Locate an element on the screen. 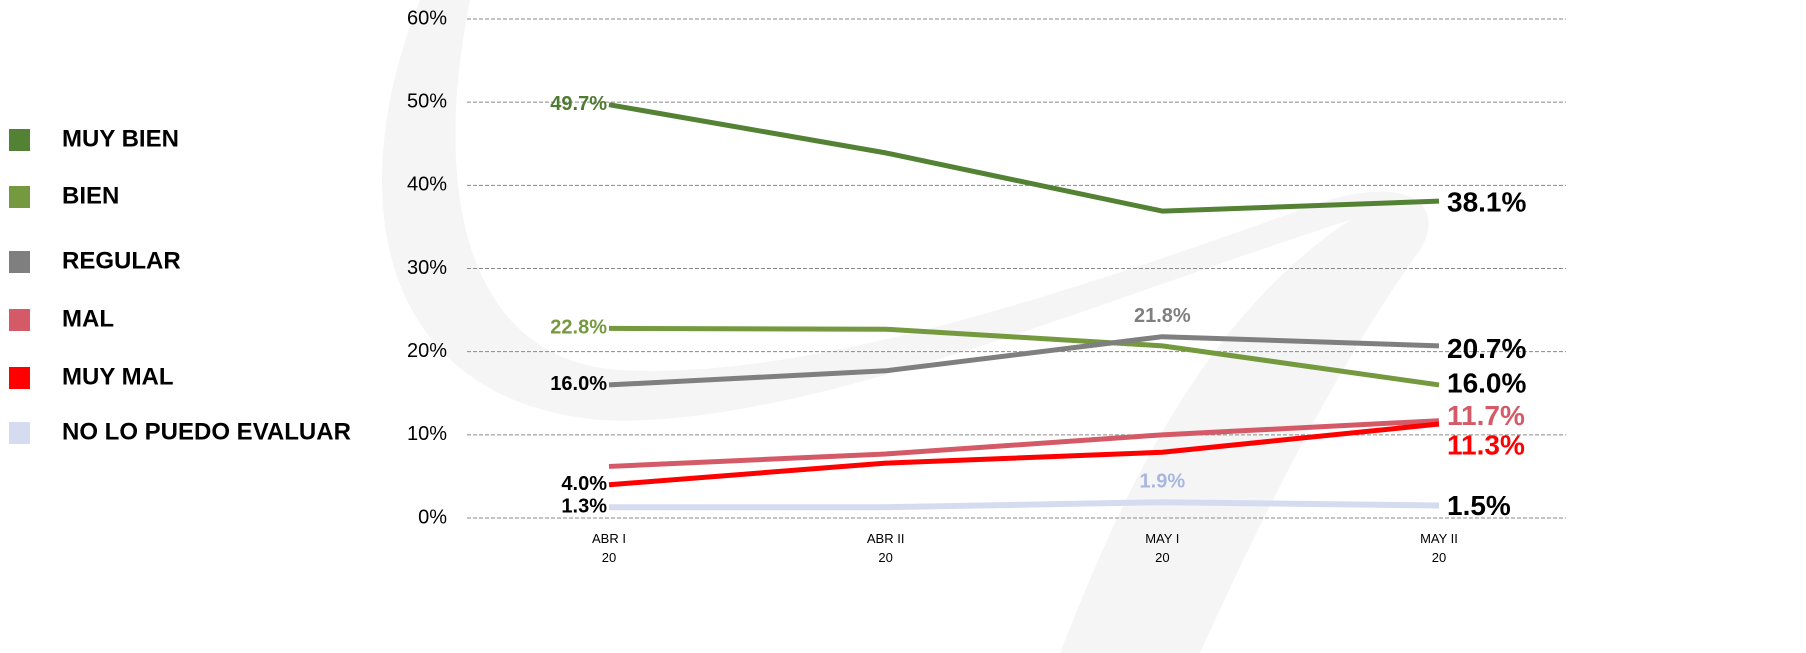 This screenshot has height=653, width=1806. data-label: 20.7% is located at coordinates (1486, 348).